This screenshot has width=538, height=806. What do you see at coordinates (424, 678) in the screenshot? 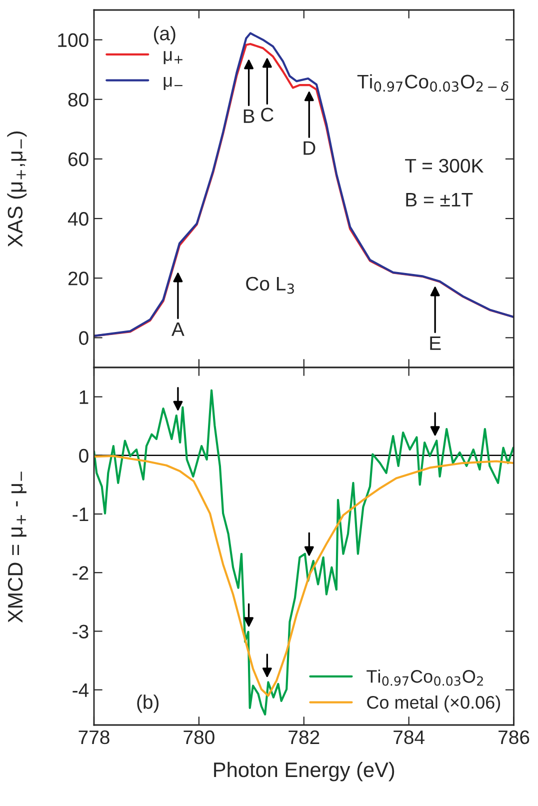
I see `legend-label: Ti$_{0.97}$Co$_{0.03}$O$_{2}$` at bounding box center [424, 678].